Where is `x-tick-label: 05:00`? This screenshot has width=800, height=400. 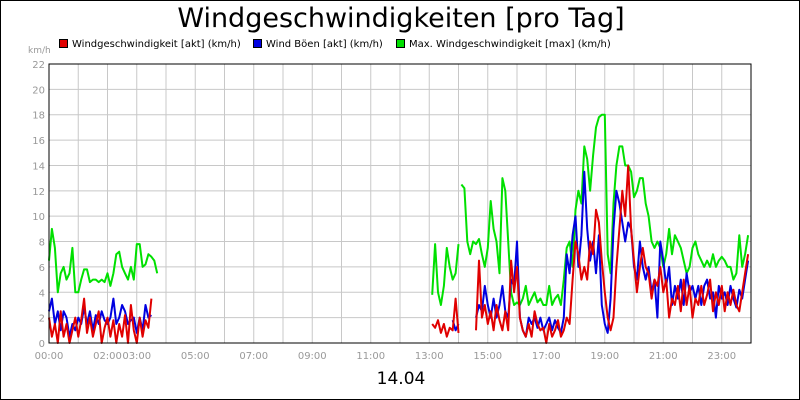 x-tick-label: 05:00 is located at coordinates (195, 356).